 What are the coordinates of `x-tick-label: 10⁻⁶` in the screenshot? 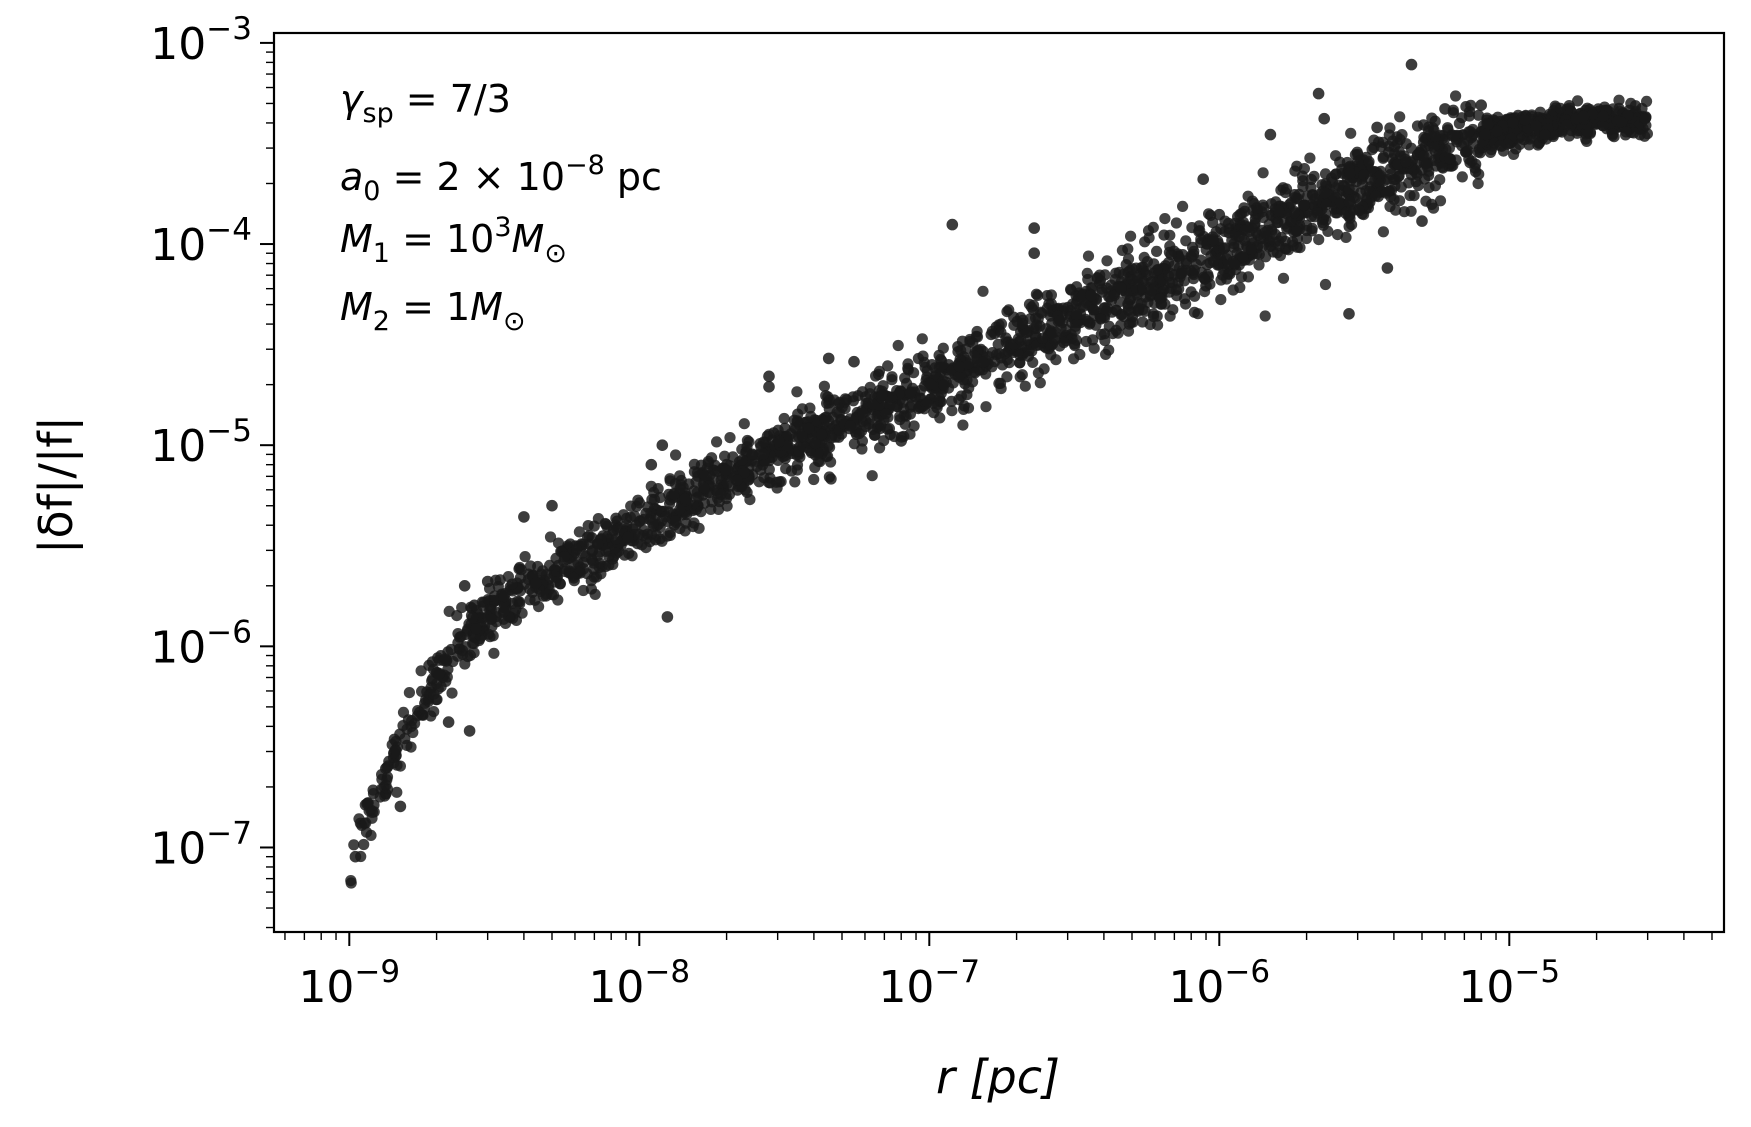 It's located at (1219, 983).